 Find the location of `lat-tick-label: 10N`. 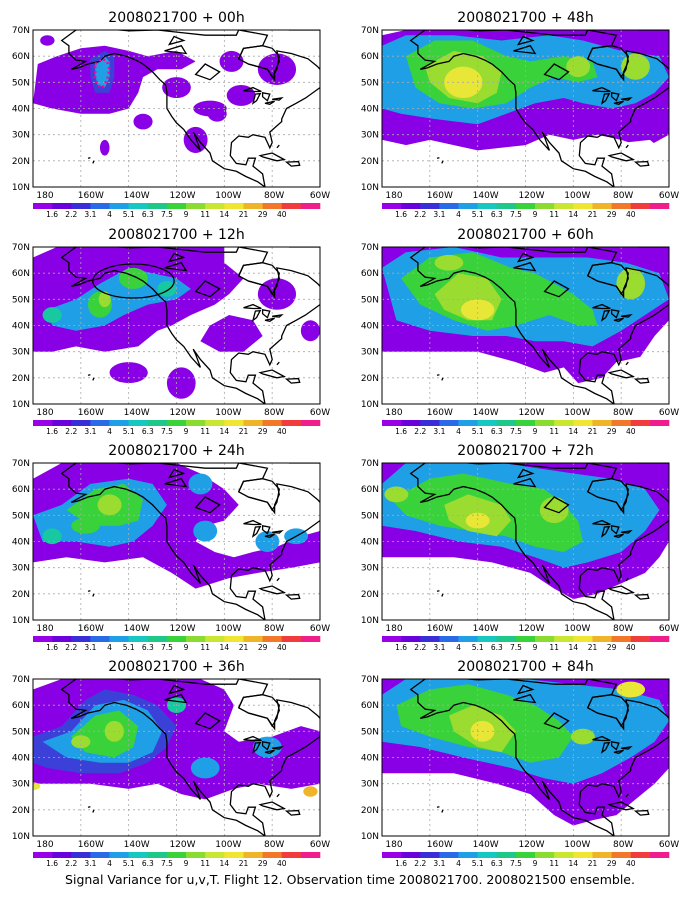

lat-tick-label: 10N is located at coordinates (370, 621).